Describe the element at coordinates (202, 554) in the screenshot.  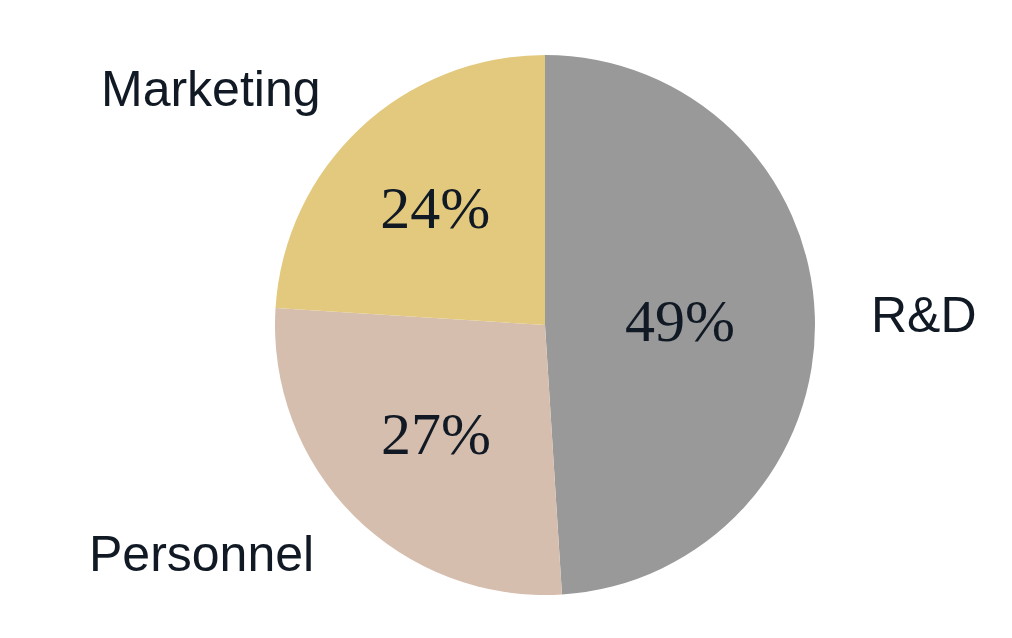
I see `slice-label: Personnel` at that location.